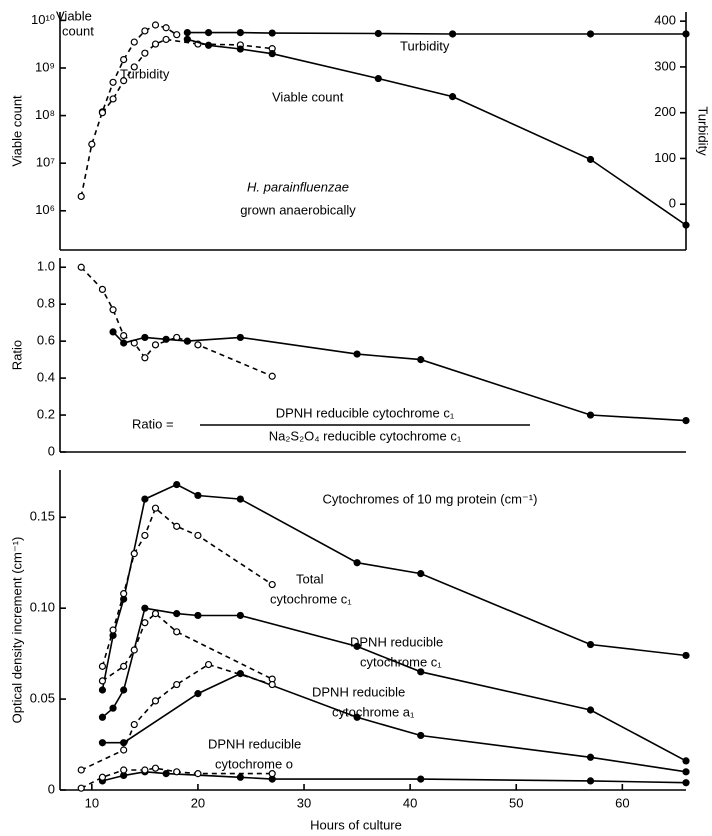 This screenshot has width=712, height=836. I want to click on y2-tick-label: 300, so click(665, 65).